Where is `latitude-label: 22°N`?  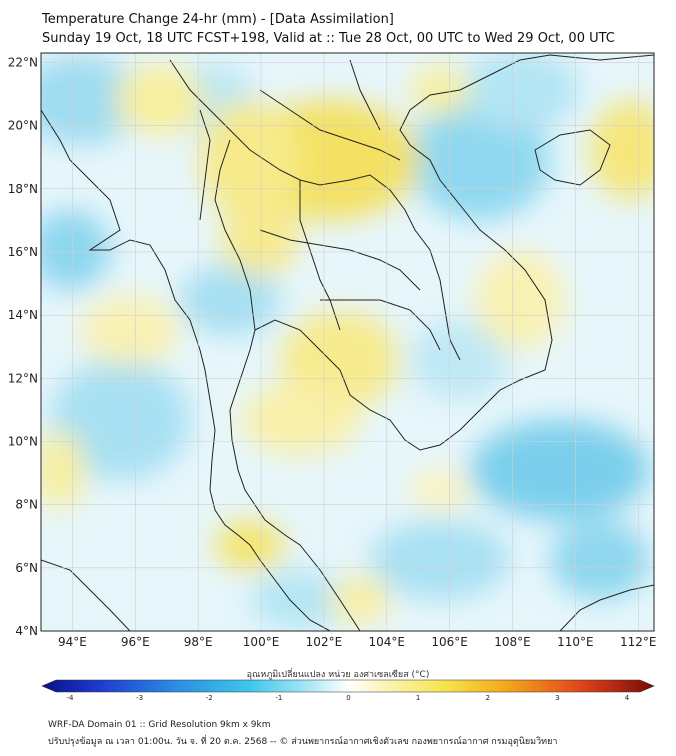
latitude-label: 22°N is located at coordinates (23, 62).